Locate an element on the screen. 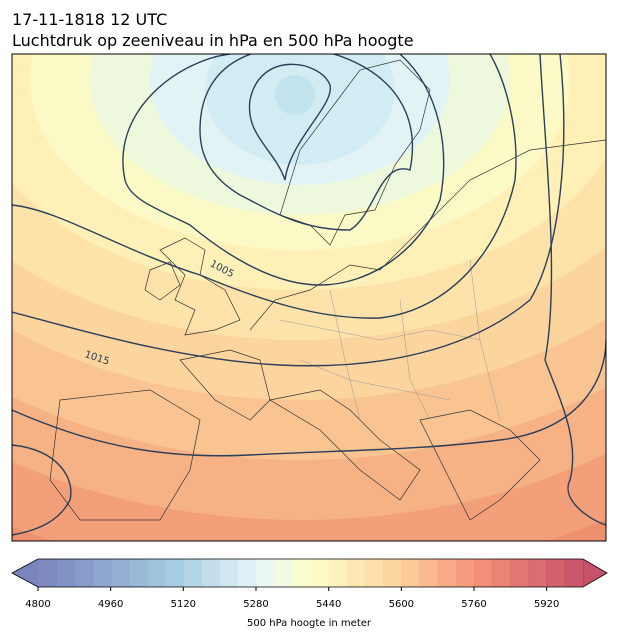  colorbar-tick-label: 5760 is located at coordinates (473, 604).